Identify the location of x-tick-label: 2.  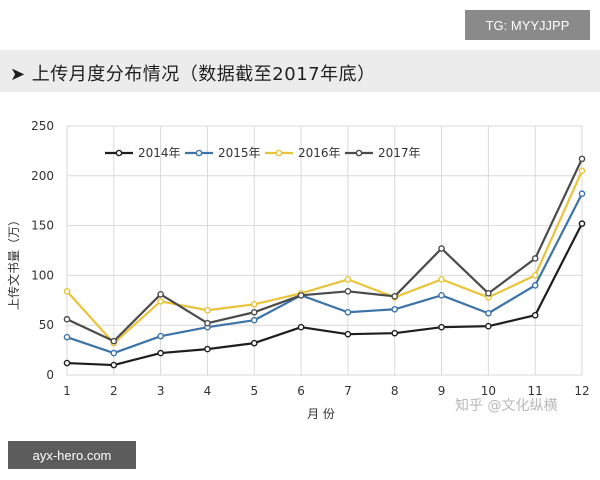
(114, 391).